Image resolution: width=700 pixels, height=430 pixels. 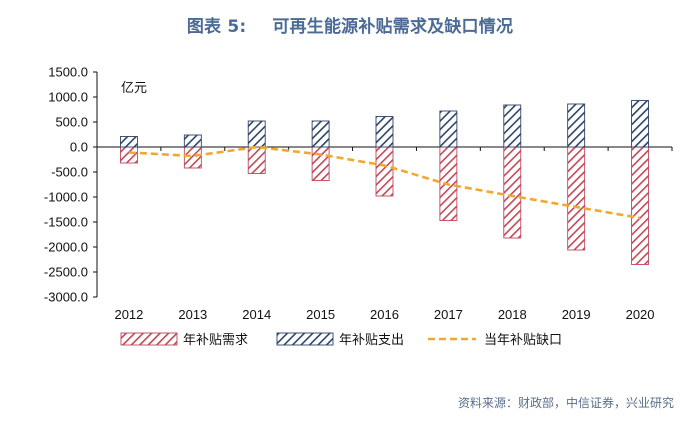 I want to click on y-tick-label: -1500.0, so click(x=66, y=222).